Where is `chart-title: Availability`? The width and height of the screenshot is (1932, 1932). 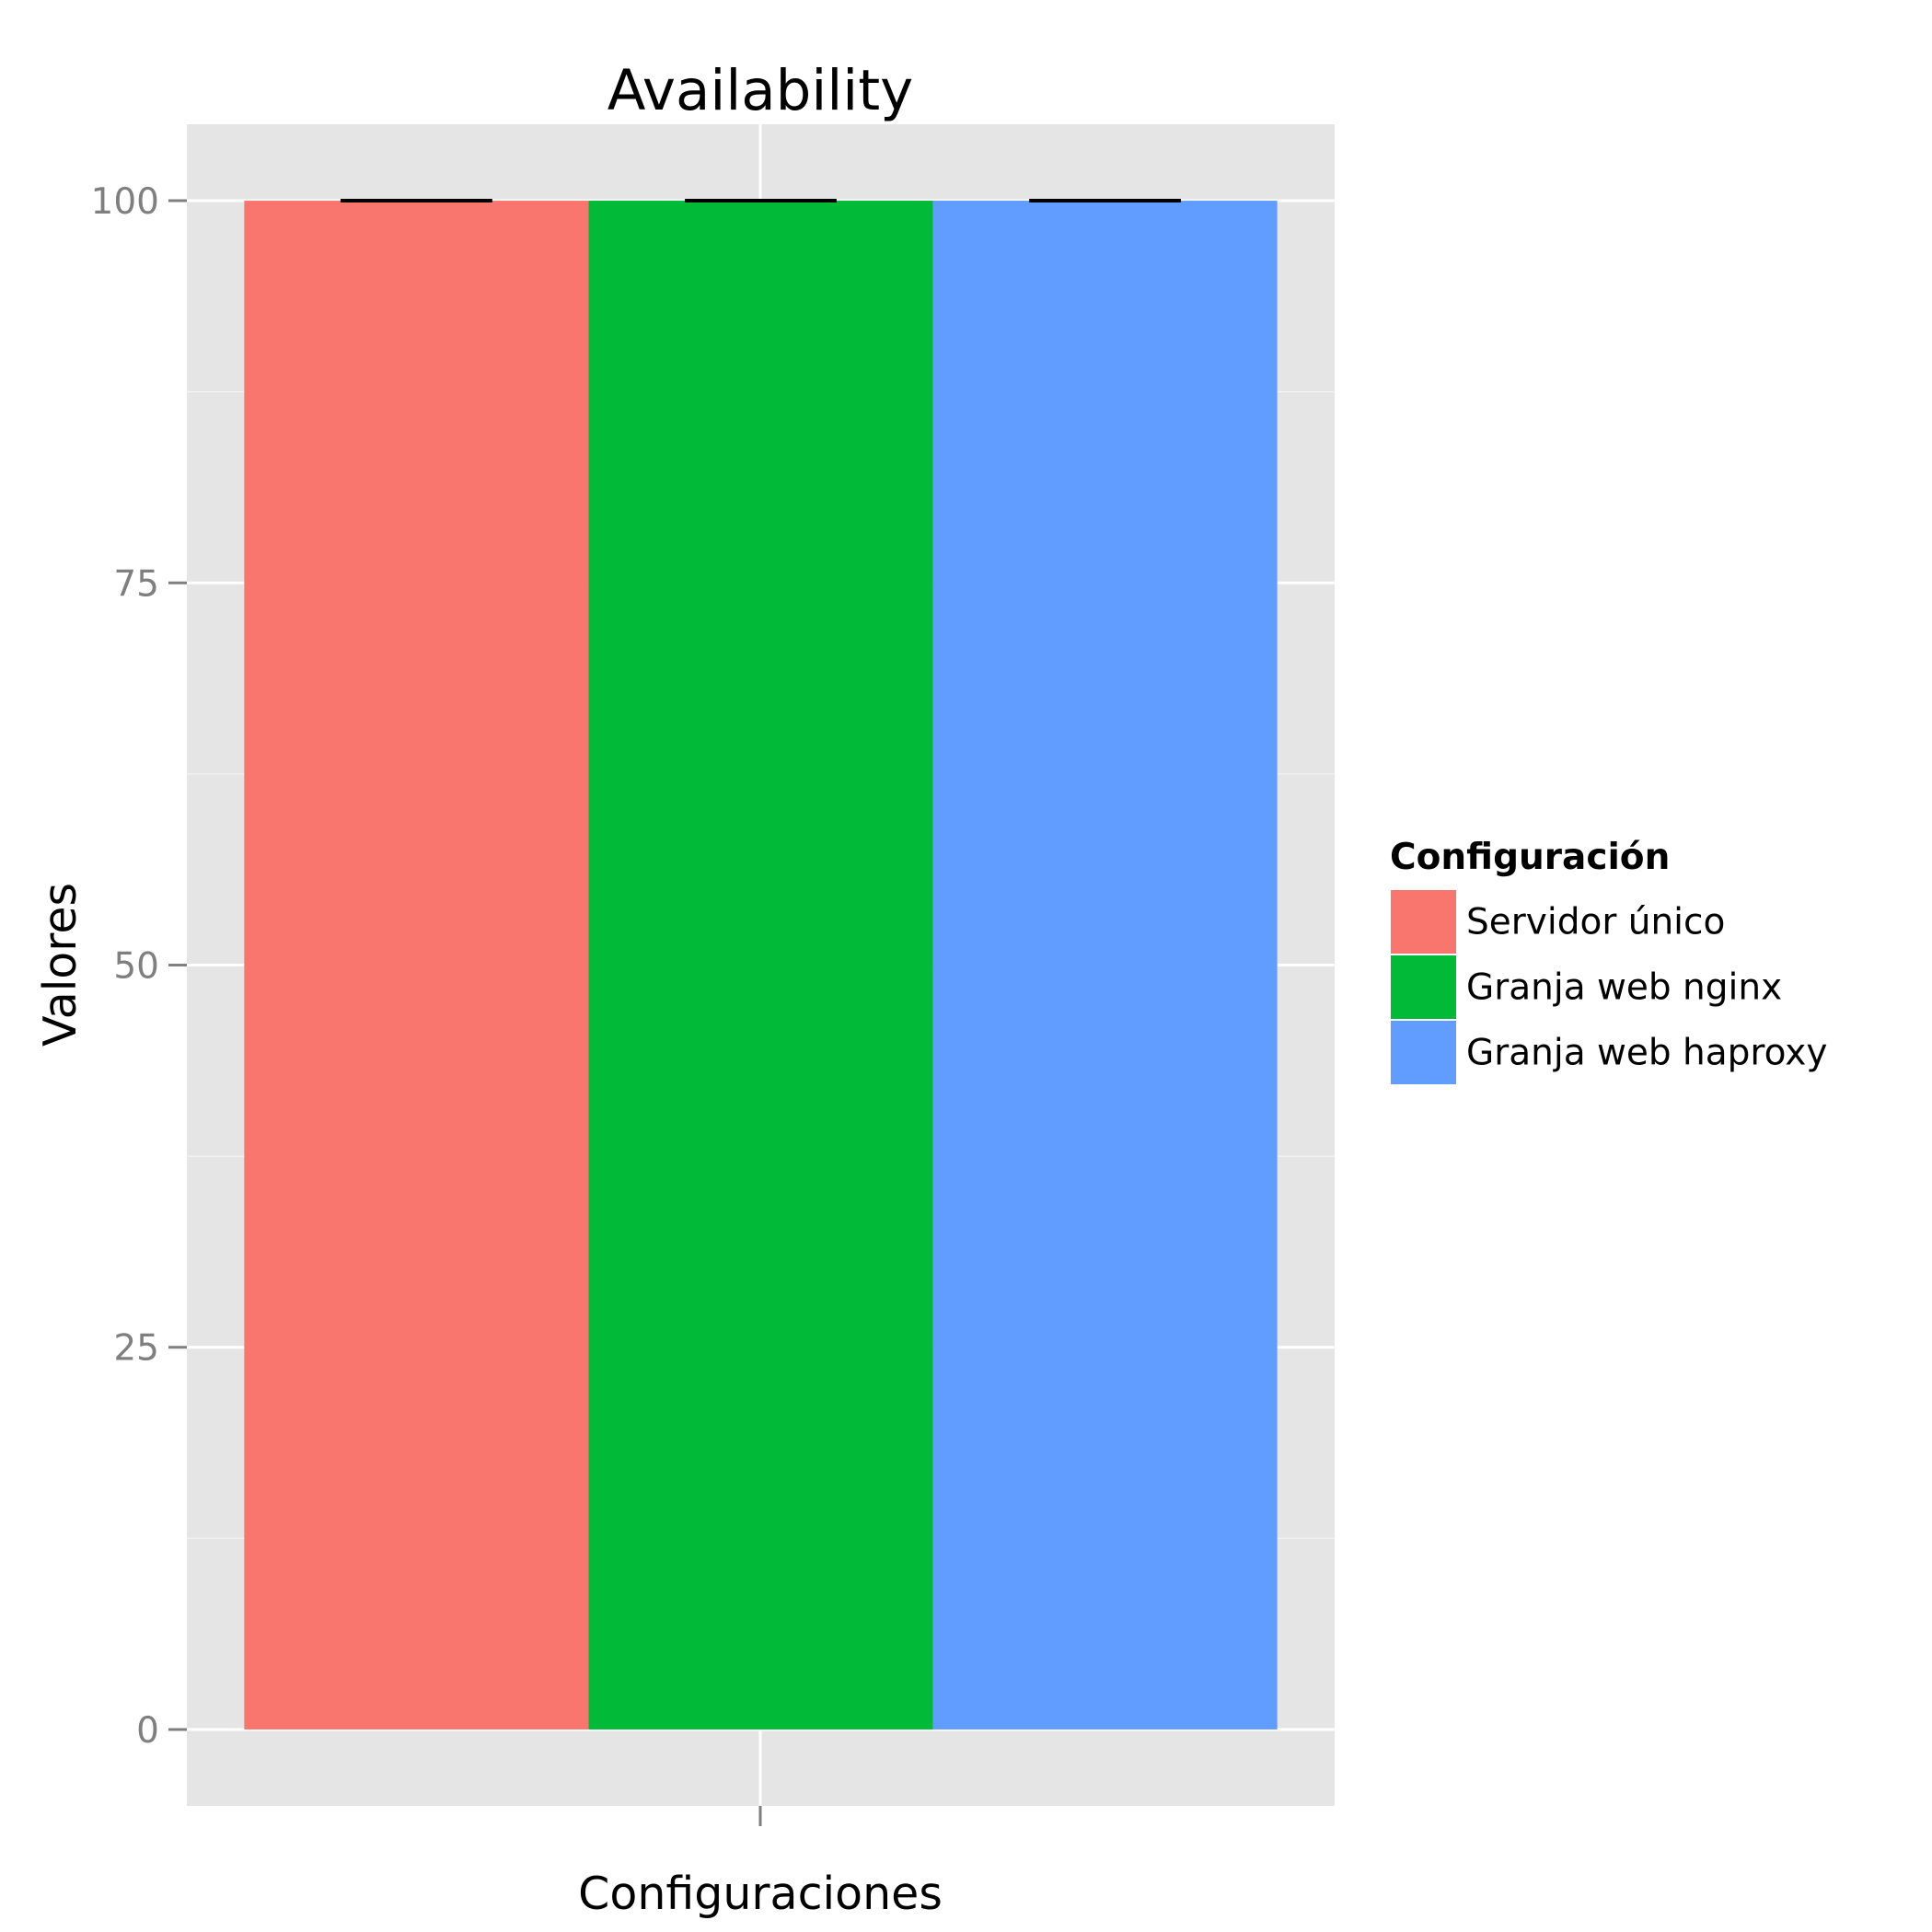
chart-title: Availability is located at coordinates (761, 91).